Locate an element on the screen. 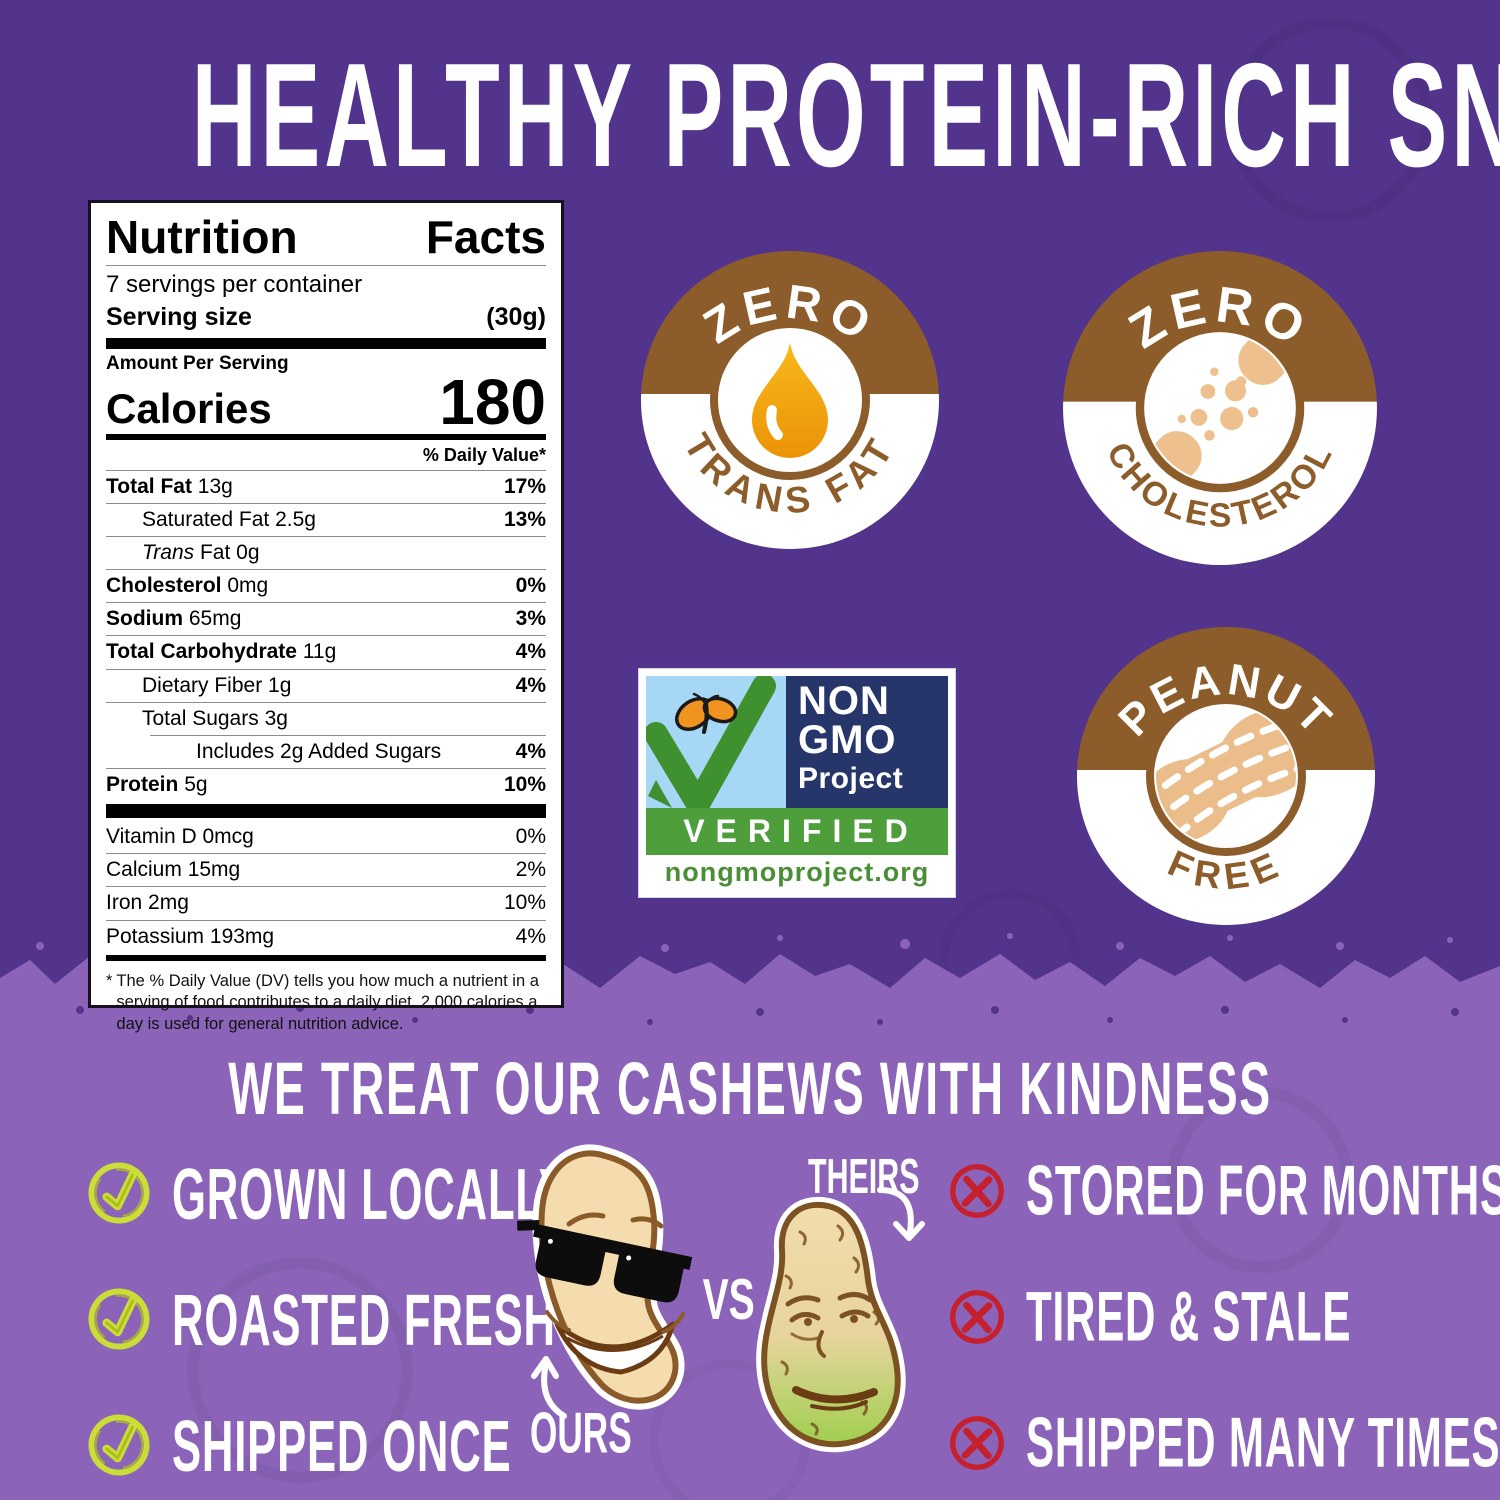 This screenshot has width=1500, height=1500. nutrient-row-trans-fat: Trans Fat 0g is located at coordinates (326, 552).